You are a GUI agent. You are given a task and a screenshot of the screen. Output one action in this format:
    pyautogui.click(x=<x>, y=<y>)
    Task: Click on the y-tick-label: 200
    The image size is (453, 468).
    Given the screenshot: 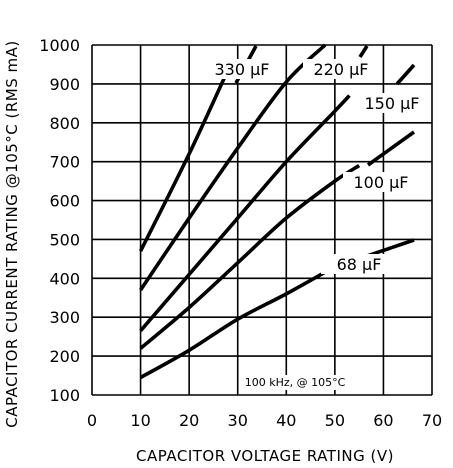 What is the action you would take?
    pyautogui.click(x=64, y=356)
    